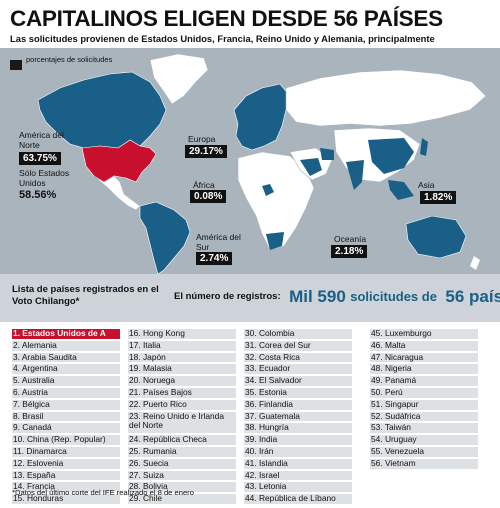 This screenshot has height=508, width=500. Describe the element at coordinates (298, 428) in the screenshot. I see `list-item: 38. Hungría` at that location.